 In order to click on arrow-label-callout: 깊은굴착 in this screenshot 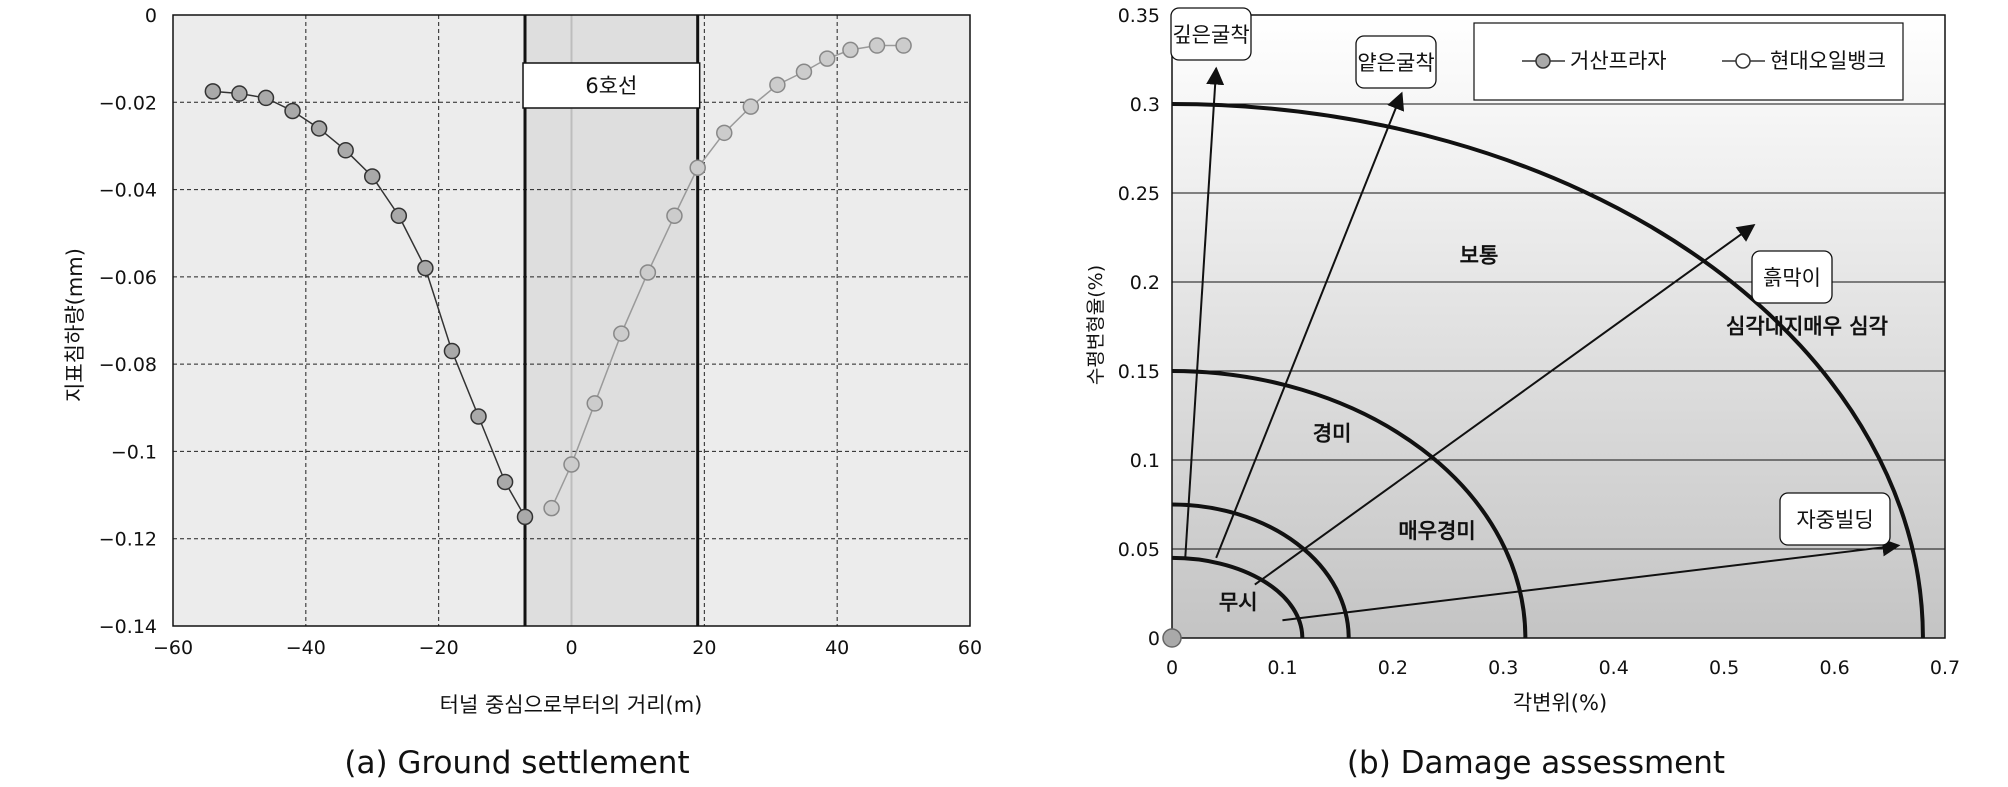, I will do `click(1211, 34)`.